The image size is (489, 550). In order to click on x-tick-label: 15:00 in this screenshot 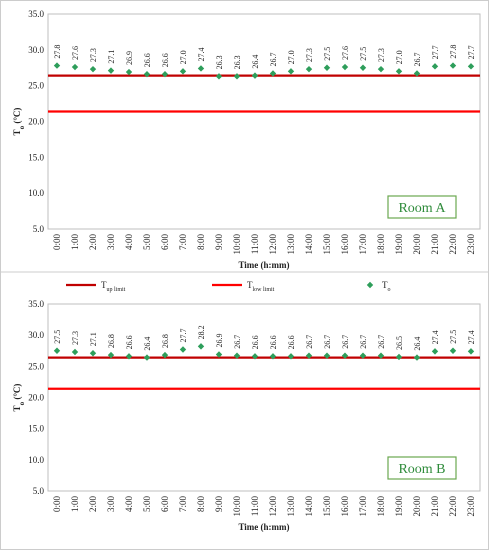, I will do `click(327, 244)`.